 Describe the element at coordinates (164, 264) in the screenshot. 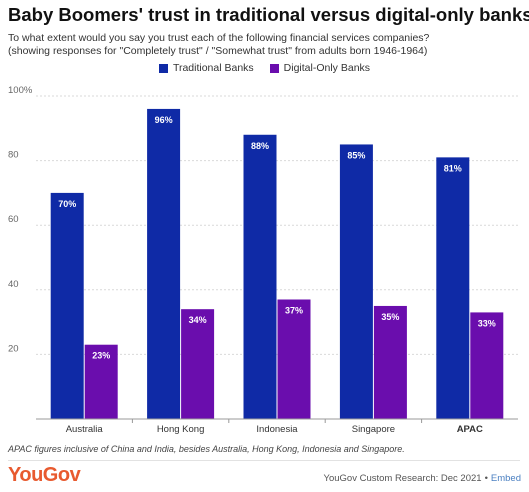

I see `bar-traditional-hong-kong` at that location.